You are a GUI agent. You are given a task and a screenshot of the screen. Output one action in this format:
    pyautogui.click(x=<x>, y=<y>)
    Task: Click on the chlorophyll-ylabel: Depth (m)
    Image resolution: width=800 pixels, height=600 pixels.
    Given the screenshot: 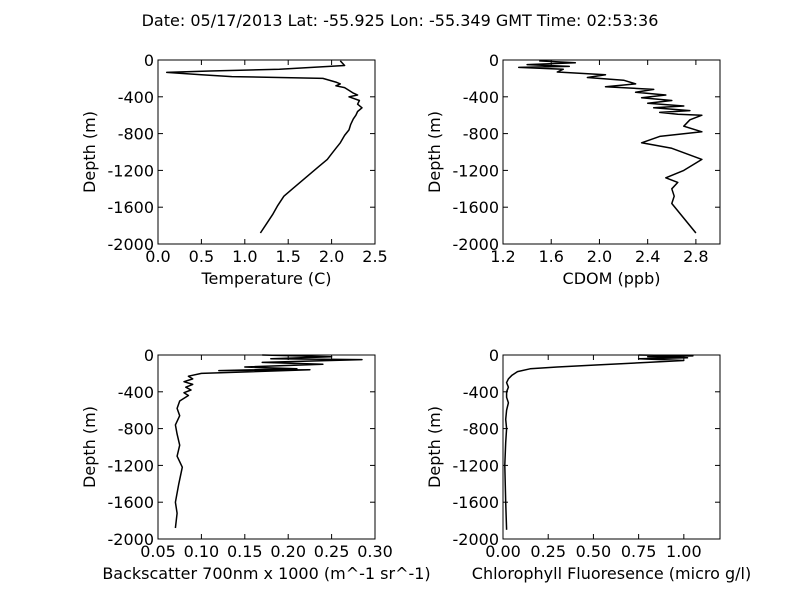 What is the action you would take?
    pyautogui.click(x=434, y=447)
    